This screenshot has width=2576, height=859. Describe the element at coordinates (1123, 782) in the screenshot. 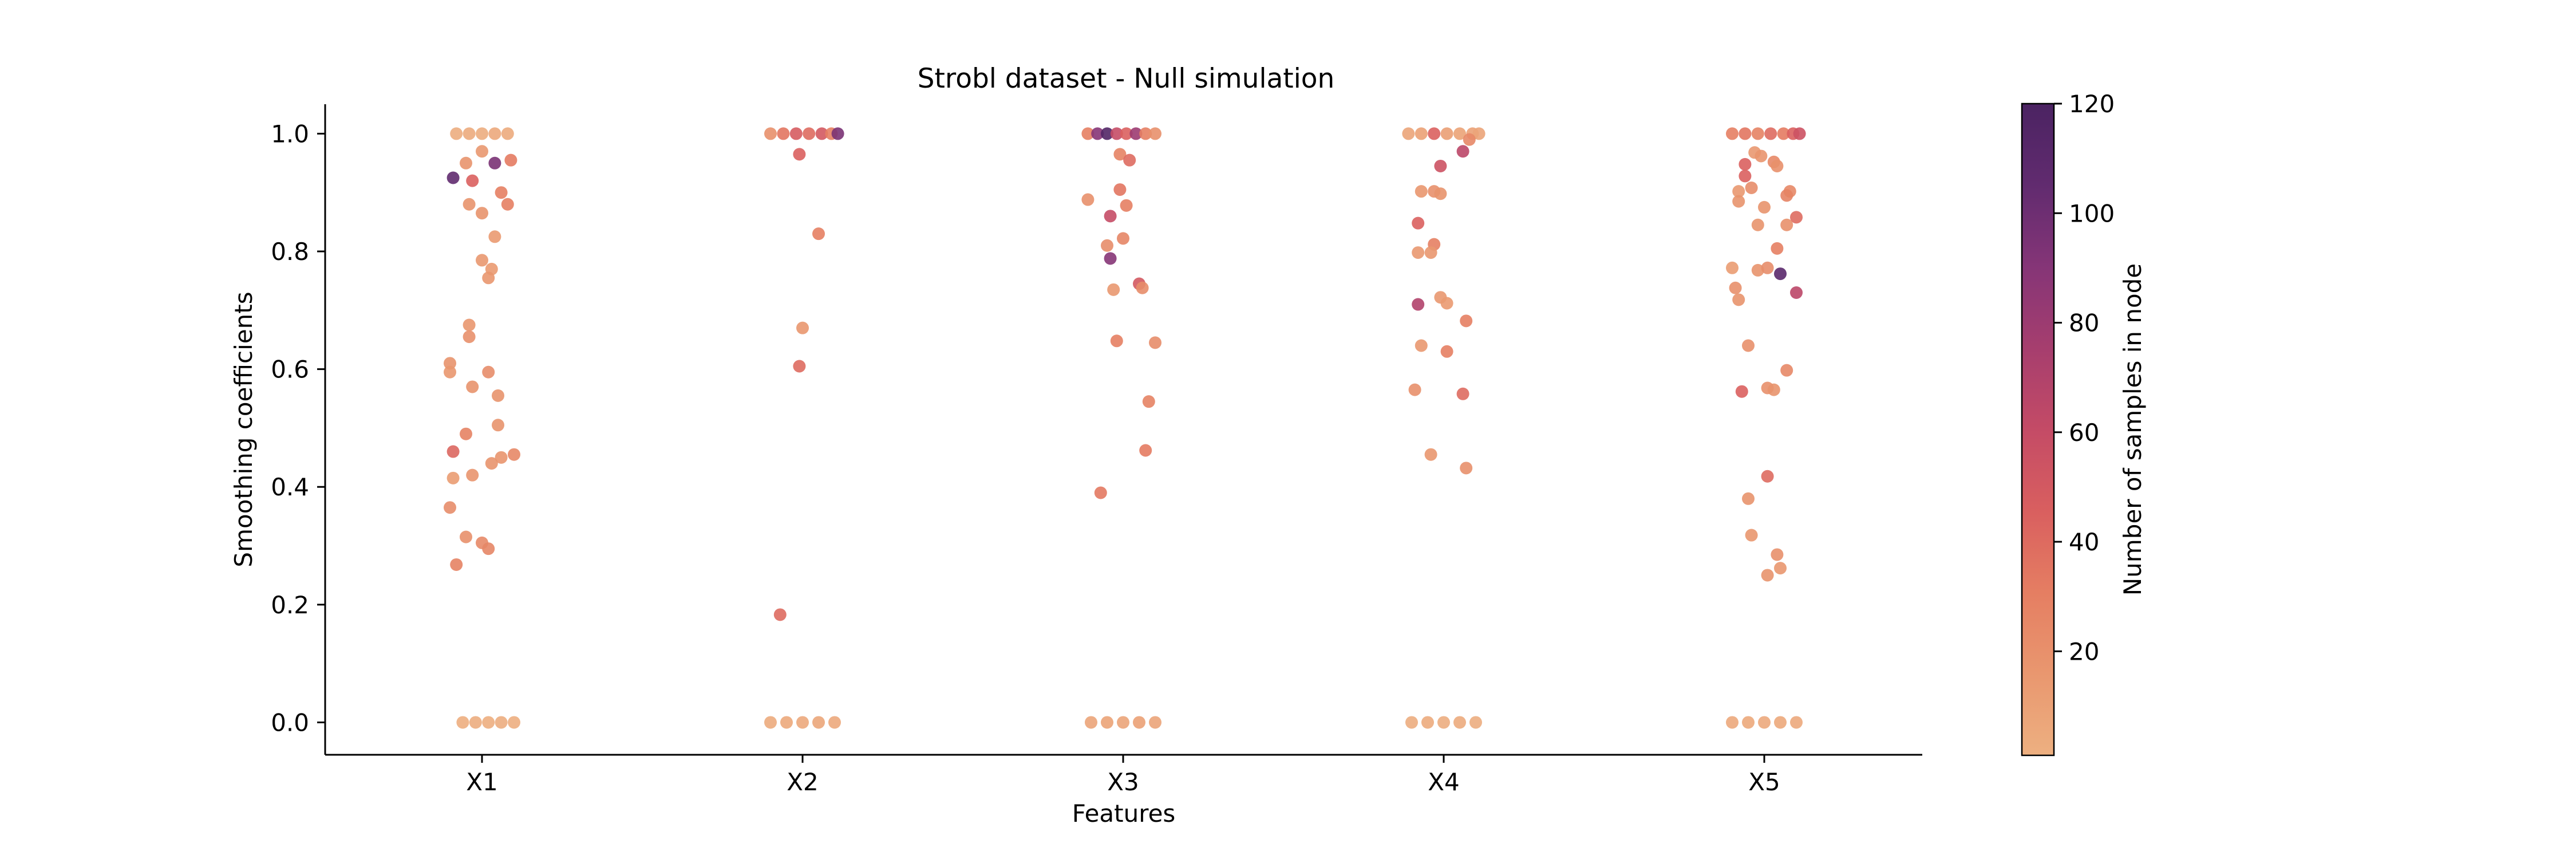

I see `x-tick-label: X3` at that location.